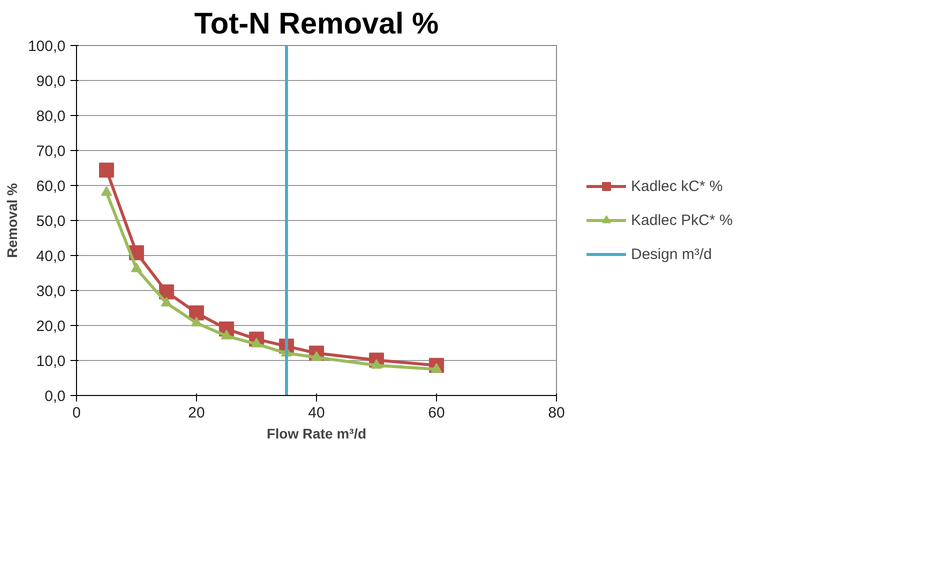  I want to click on x-tick-label: 80, so click(556, 413).